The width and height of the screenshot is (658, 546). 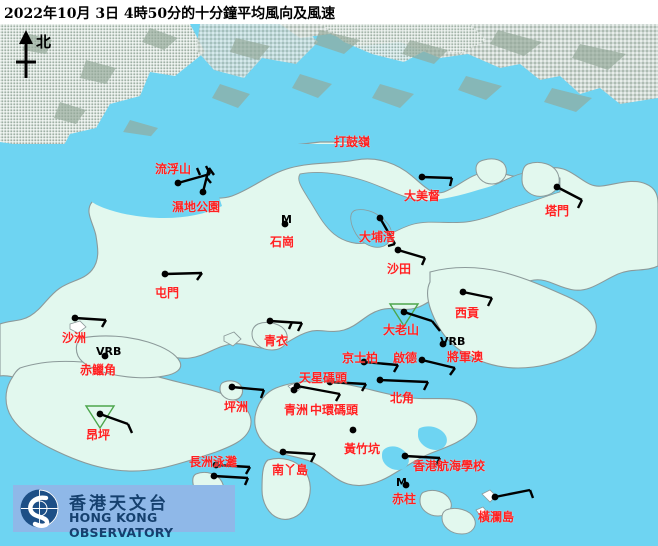 What do you see at coordinates (404, 499) in the screenshot?
I see `station-label-stanley: 赤柱` at bounding box center [404, 499].